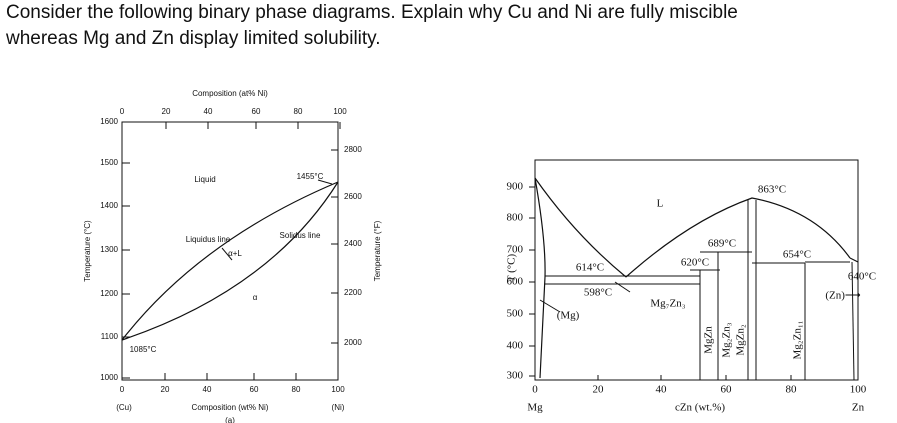  Describe the element at coordinates (230, 407) in the screenshot. I see `axis-title: Composition (wt% Ni)` at that location.